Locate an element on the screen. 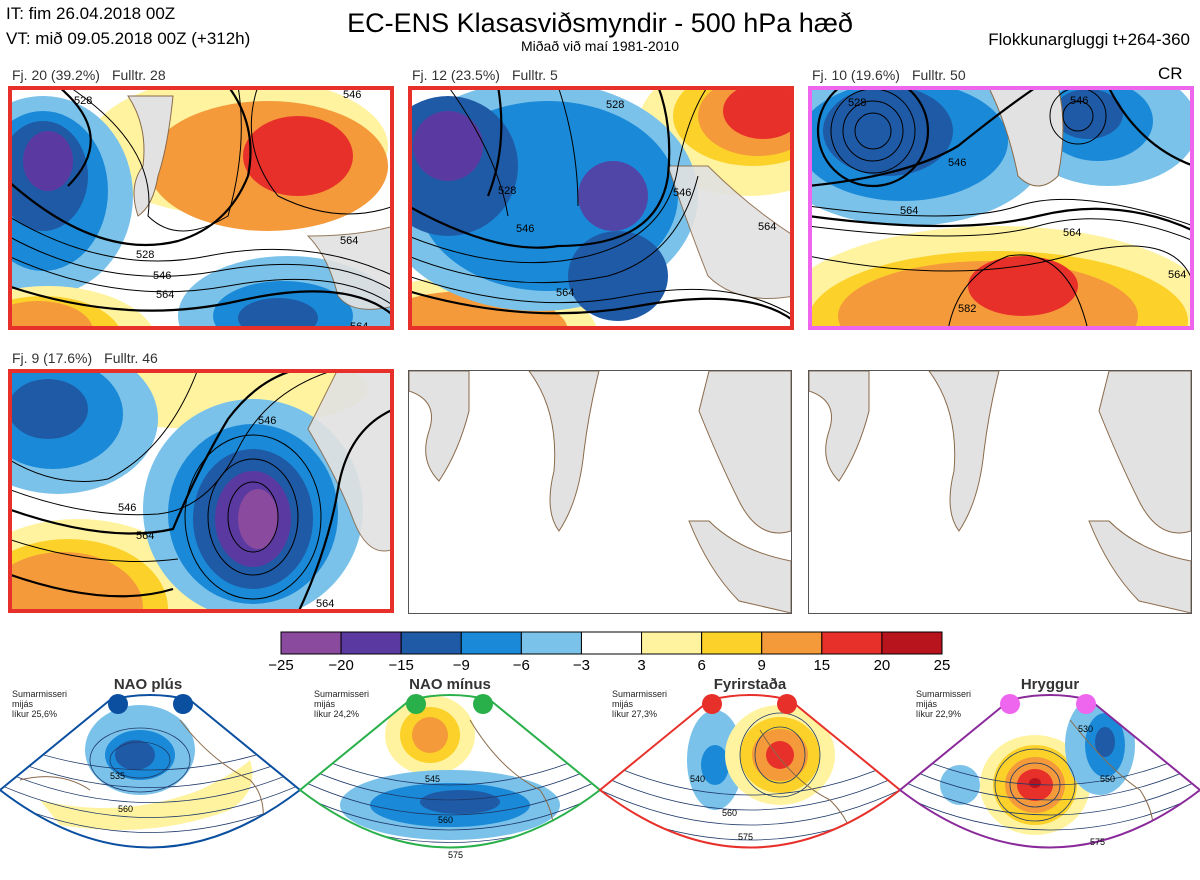 The width and height of the screenshot is (1200, 880). regime-3-note: Sumarmisseri mijás líkur 27,3% is located at coordinates (639, 704).